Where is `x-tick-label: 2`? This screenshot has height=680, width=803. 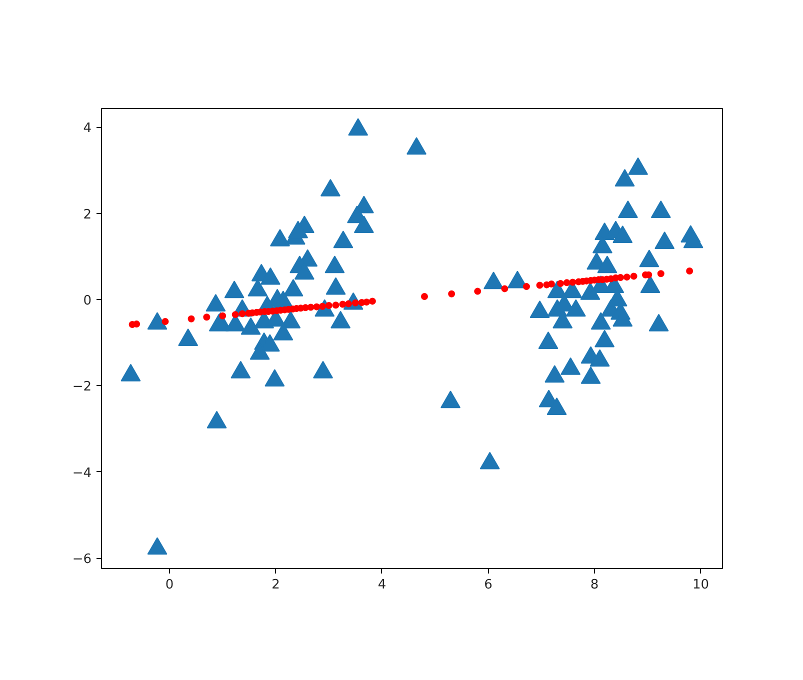
x-tick-label: 2 is located at coordinates (276, 585).